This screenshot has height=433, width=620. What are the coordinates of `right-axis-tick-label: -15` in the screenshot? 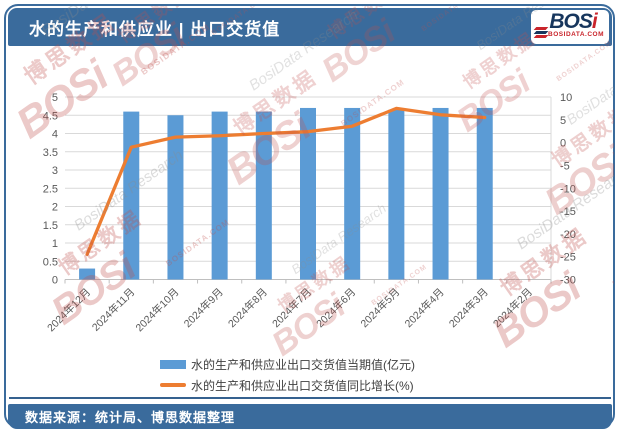 It's located at (568, 212).